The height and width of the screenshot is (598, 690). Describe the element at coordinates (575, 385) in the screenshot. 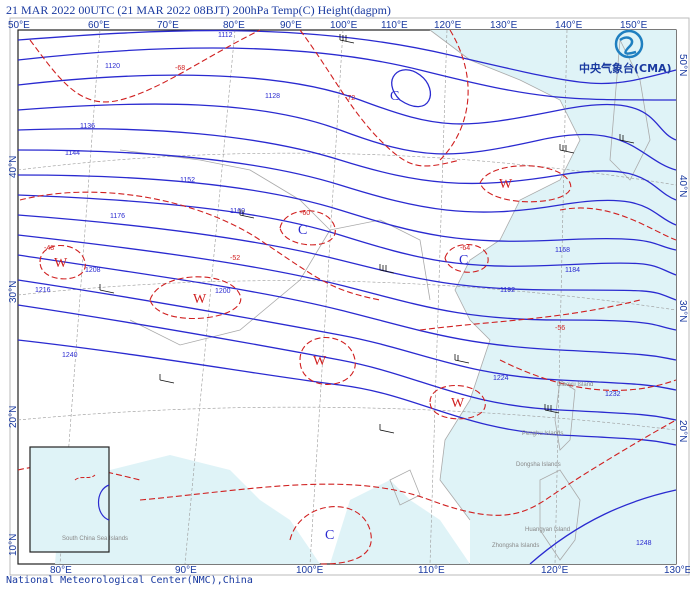

I see `svg-text: Diaoyu Island` at that location.